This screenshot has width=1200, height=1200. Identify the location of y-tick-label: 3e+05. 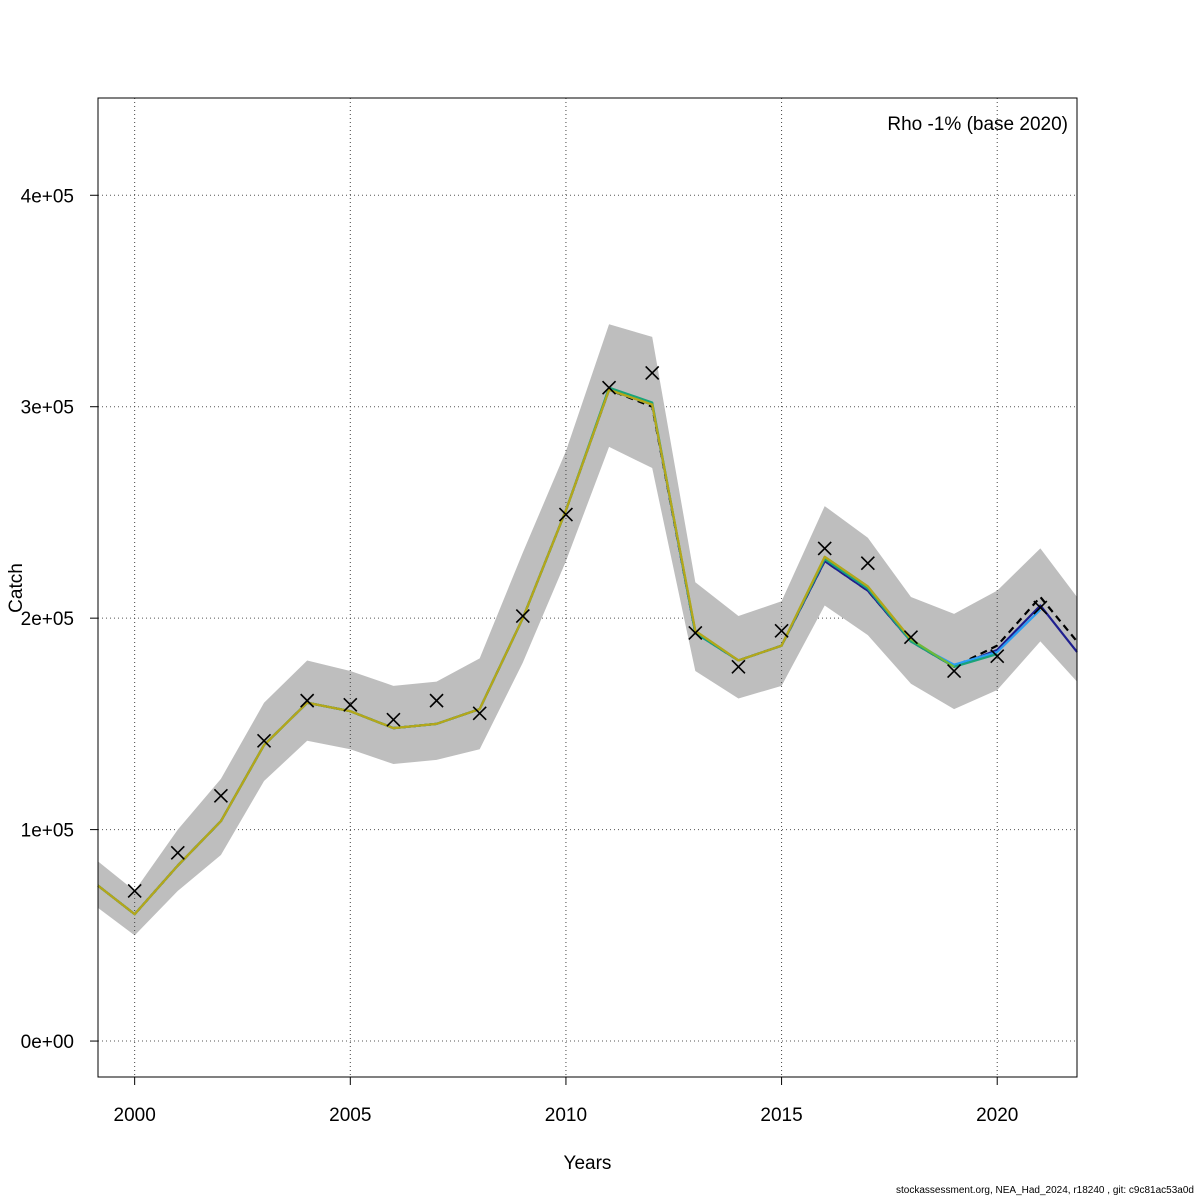
(47, 408).